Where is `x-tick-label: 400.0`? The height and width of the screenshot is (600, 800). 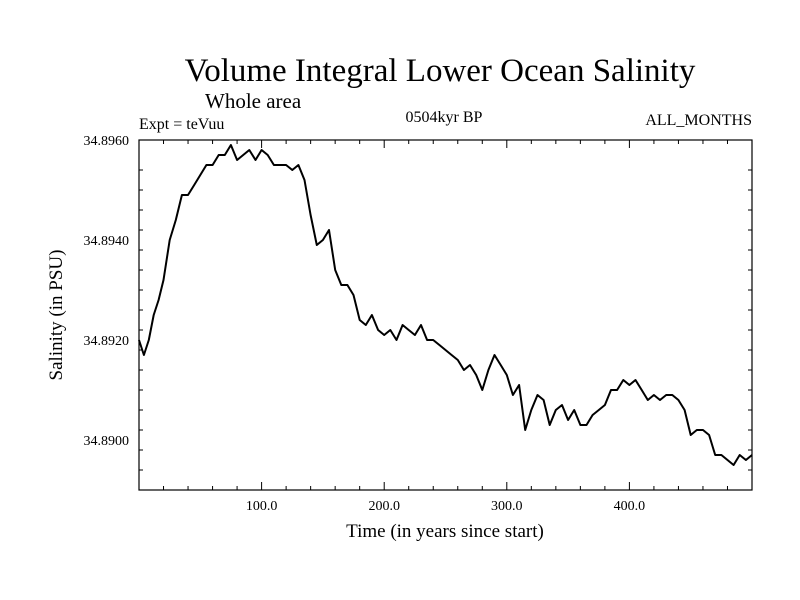 x-tick-label: 400.0 is located at coordinates (630, 506).